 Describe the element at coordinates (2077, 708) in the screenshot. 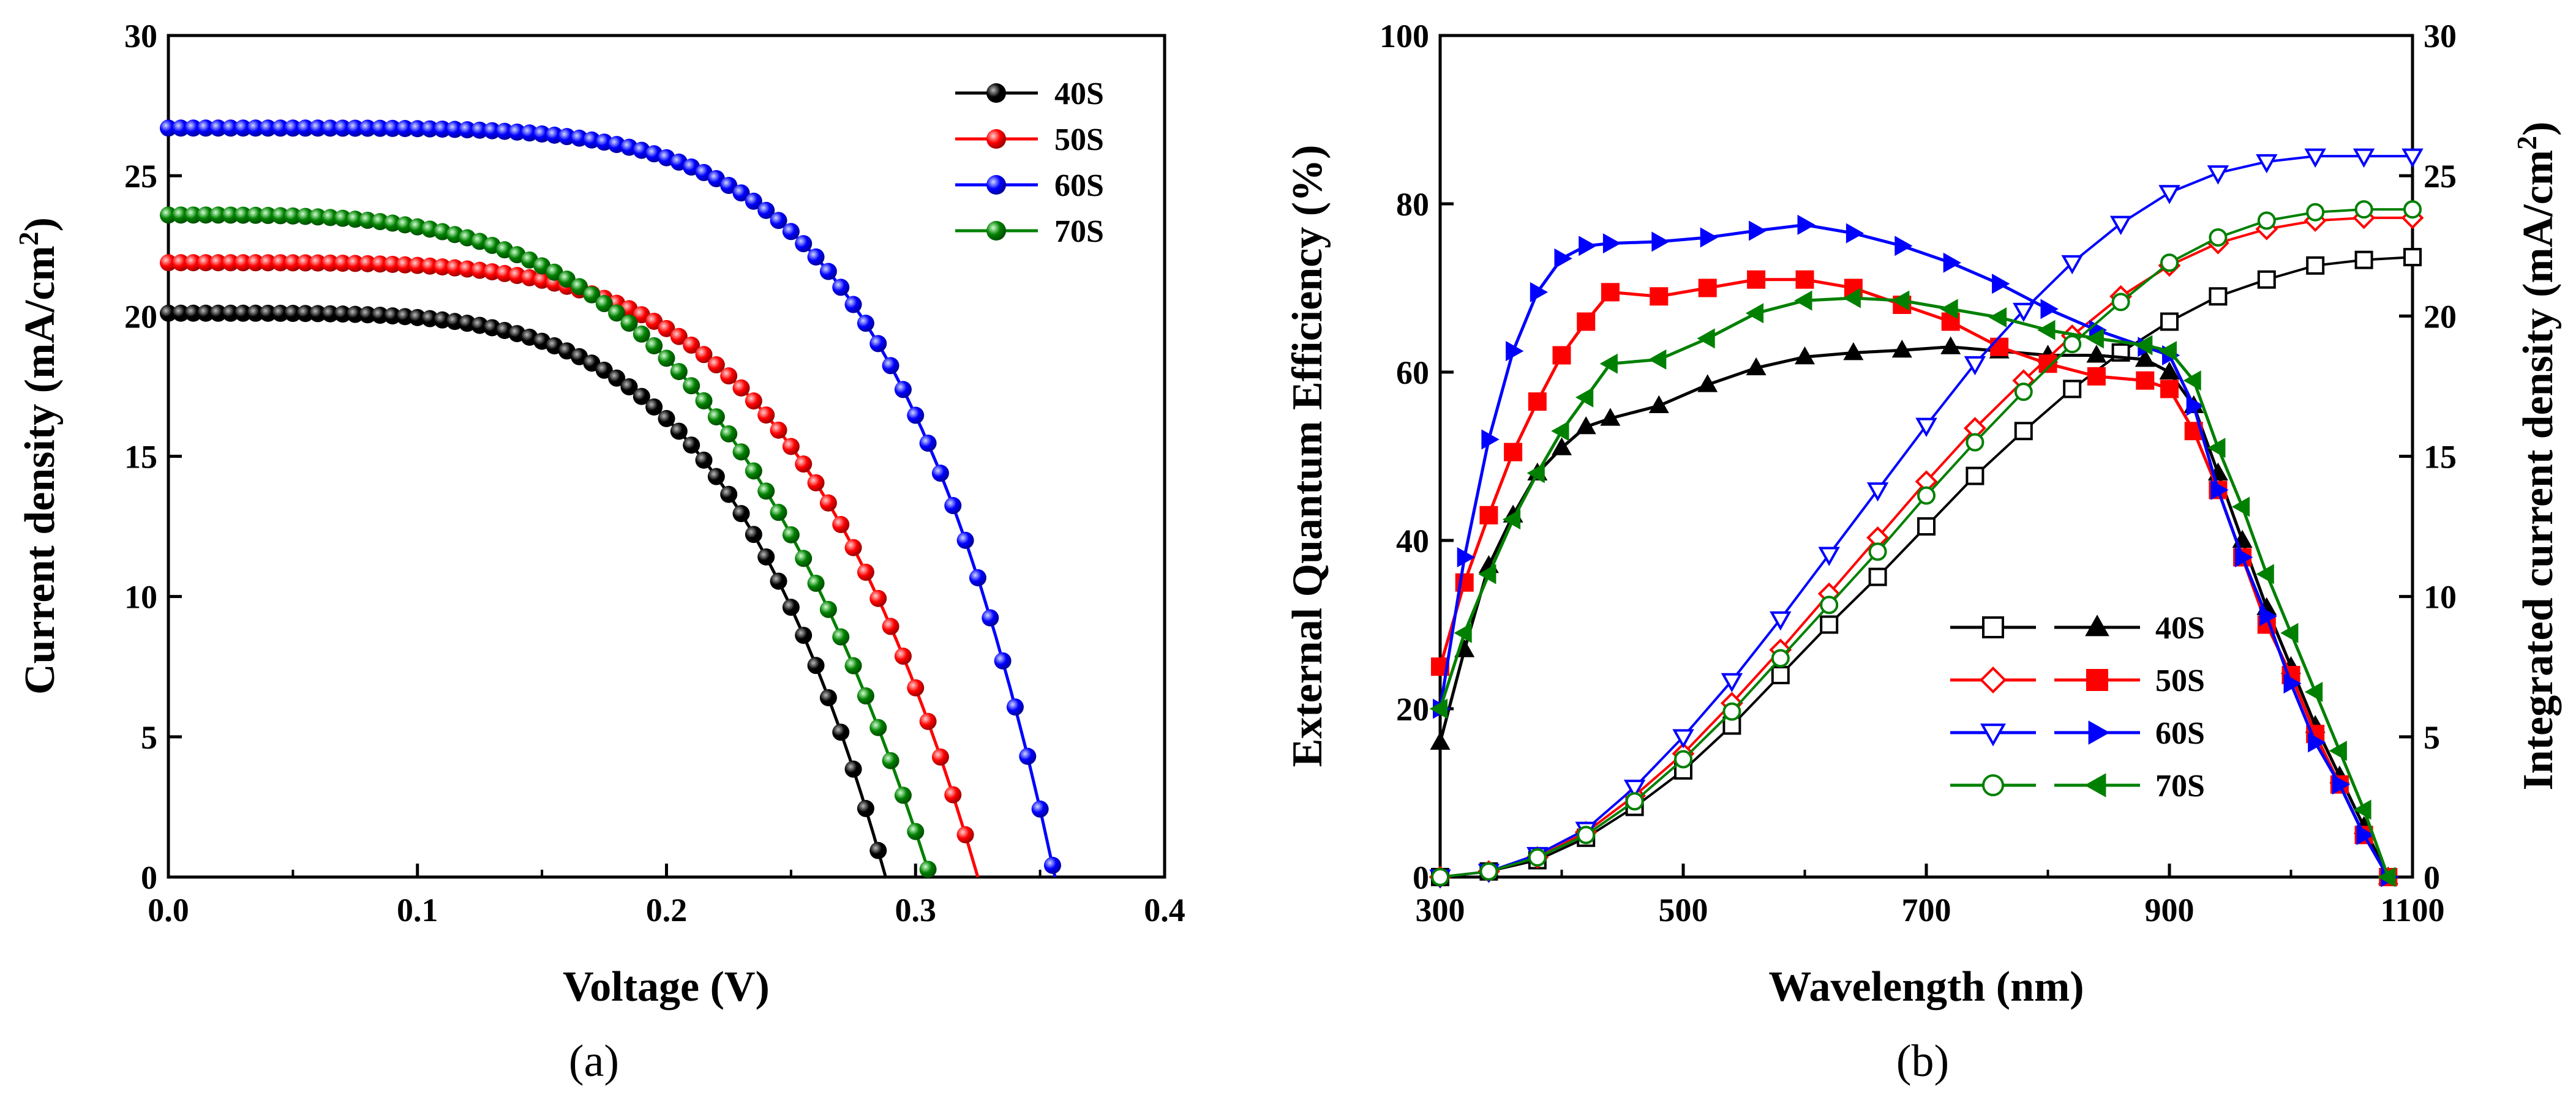

I see `eqe-legend: 40S 50S 60S 70S` at that location.